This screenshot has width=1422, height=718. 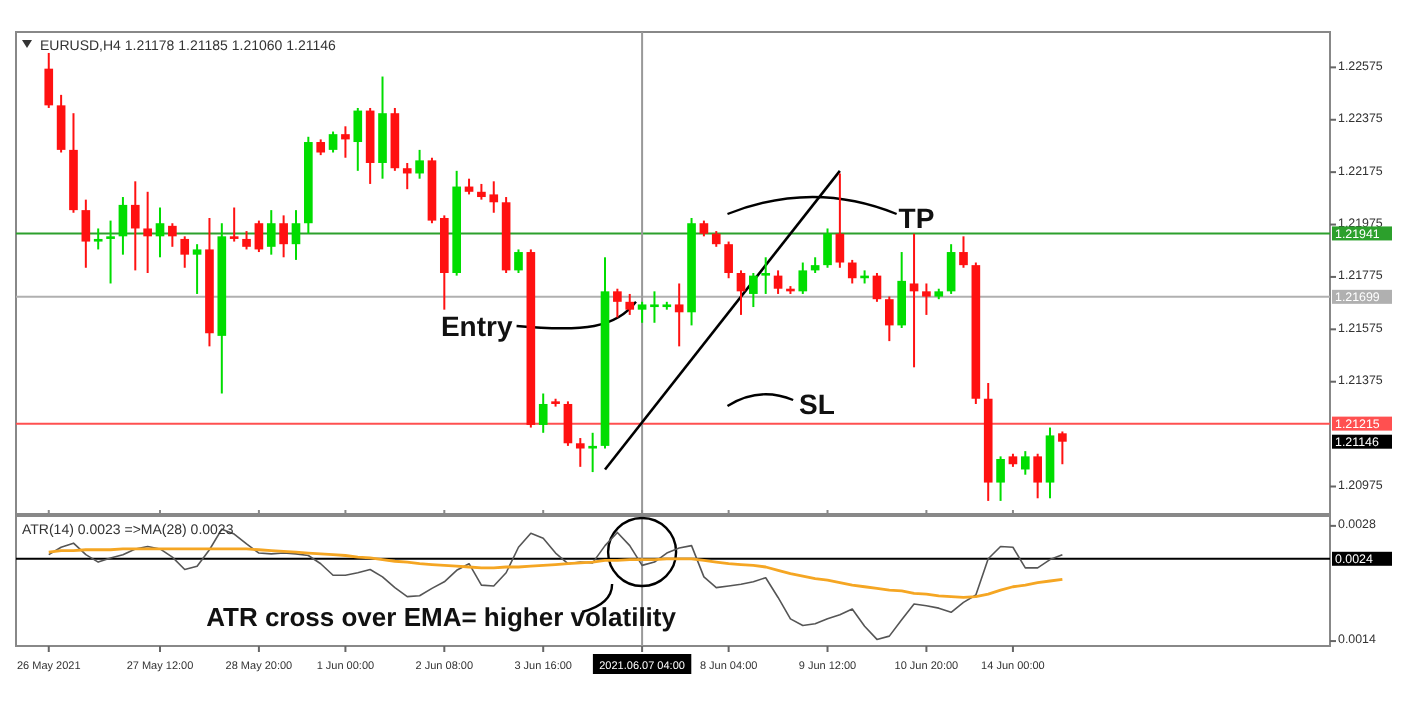 What do you see at coordinates (916, 218) in the screenshot?
I see `annotation: TP` at bounding box center [916, 218].